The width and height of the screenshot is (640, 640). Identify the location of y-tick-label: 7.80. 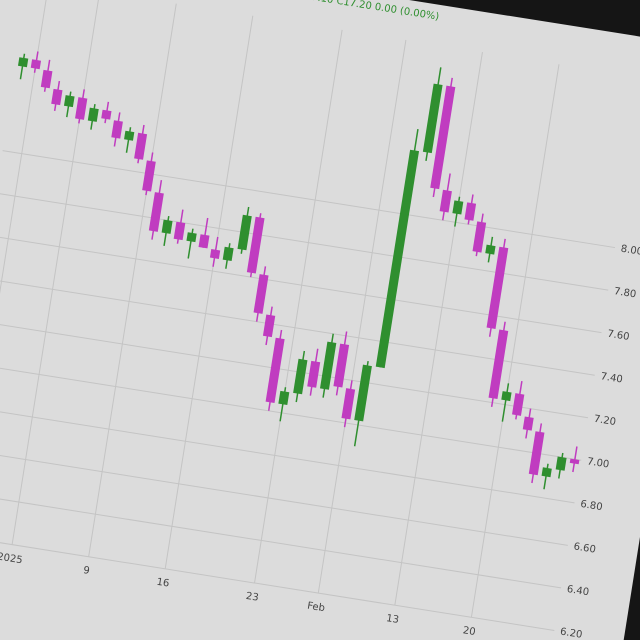
(625, 293).